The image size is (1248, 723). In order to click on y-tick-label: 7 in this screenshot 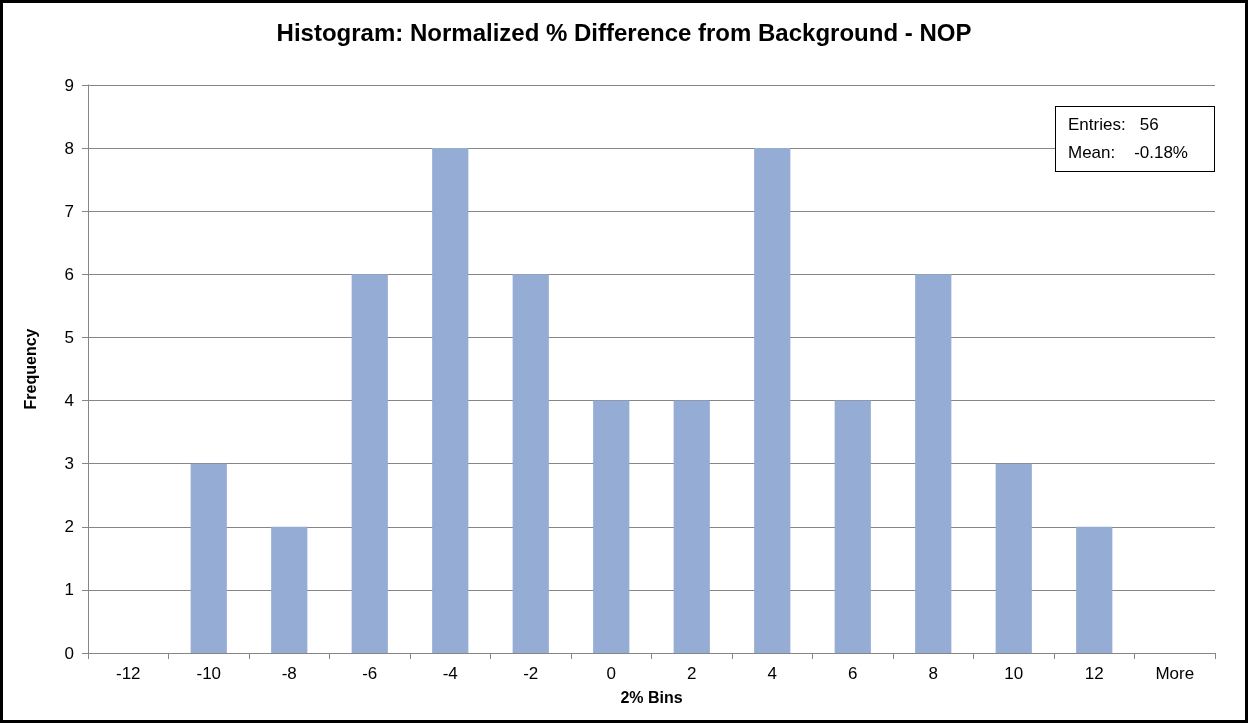, I will do `click(69, 211)`.